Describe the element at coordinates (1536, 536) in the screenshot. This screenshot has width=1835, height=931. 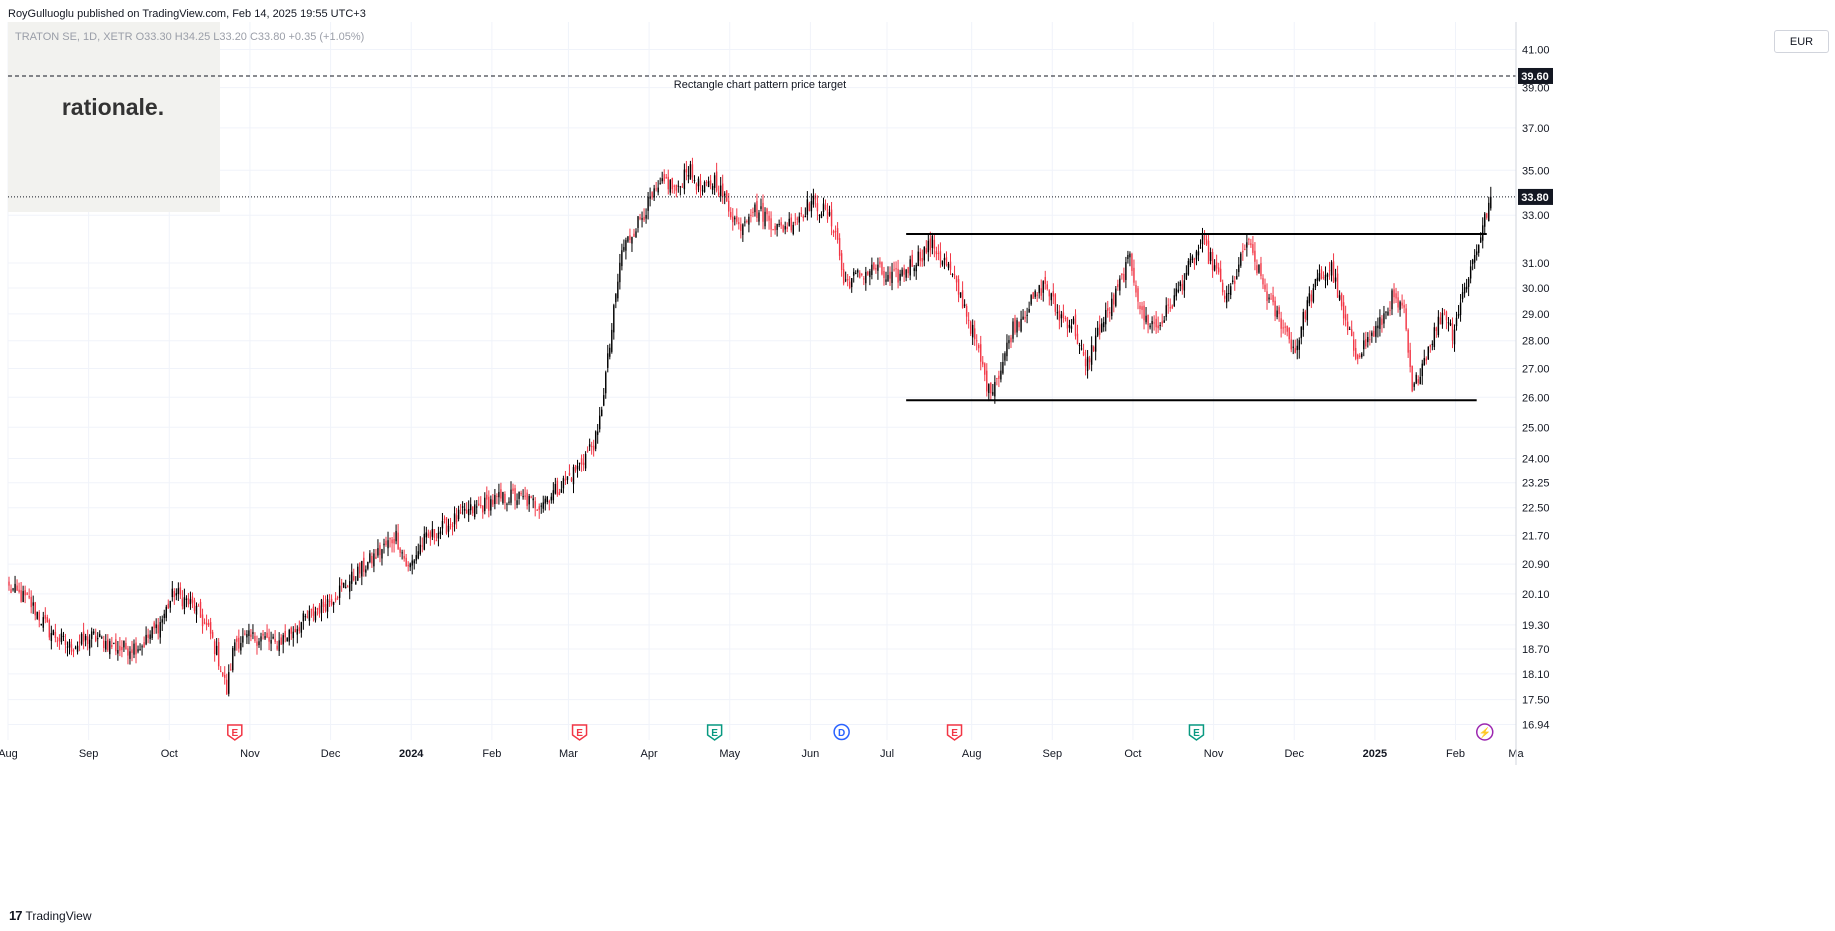
I see `price-tick-label: 21.70` at that location.